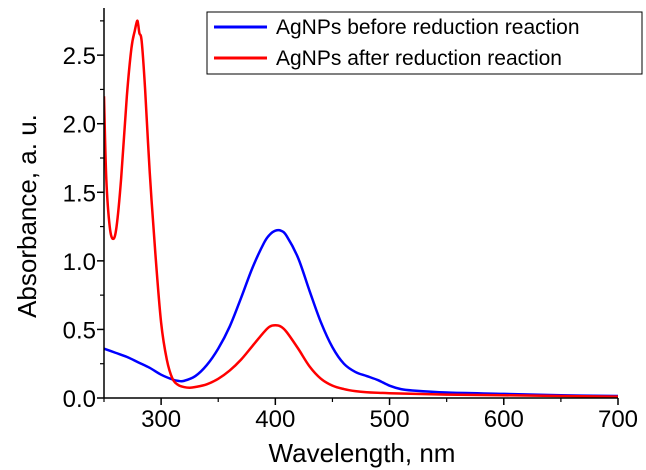 This screenshot has height=470, width=646. I want to click on x-tick-label-500: 500, so click(390, 419).